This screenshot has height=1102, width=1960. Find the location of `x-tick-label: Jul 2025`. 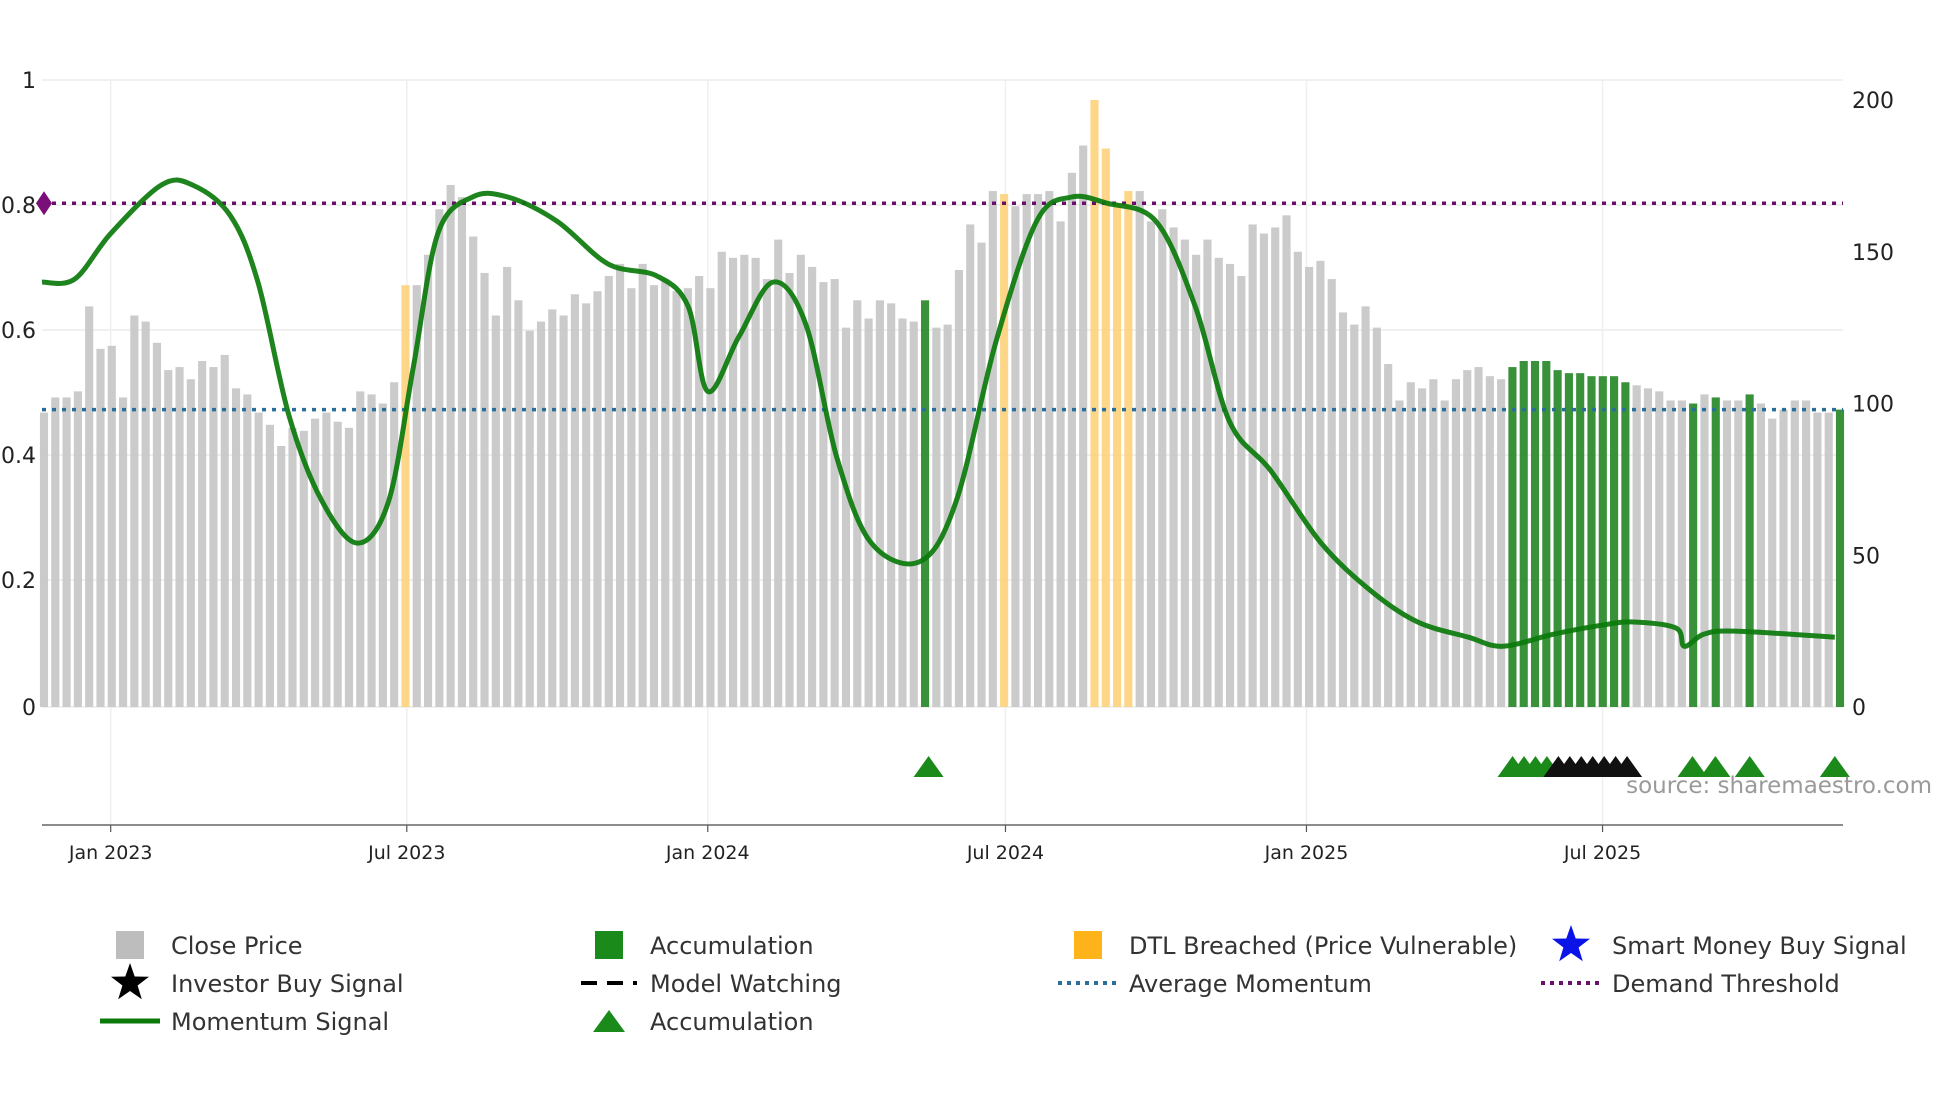

x-tick-label: Jul 2025 is located at coordinates (1602, 853).